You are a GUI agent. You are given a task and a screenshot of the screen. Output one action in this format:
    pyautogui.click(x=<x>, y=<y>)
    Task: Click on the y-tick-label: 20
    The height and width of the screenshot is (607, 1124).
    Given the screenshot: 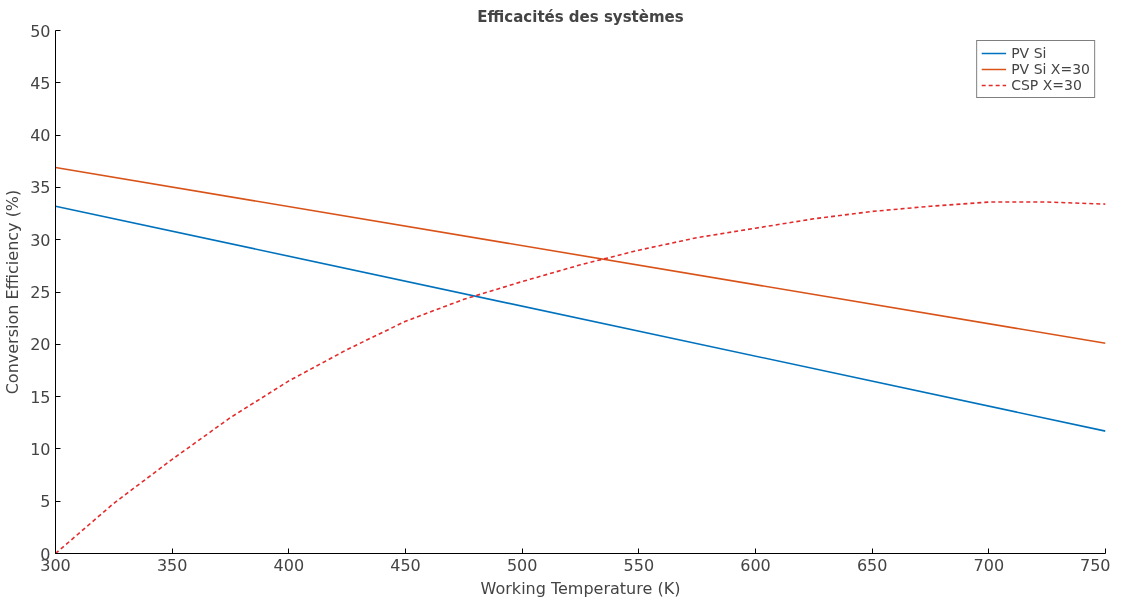 What is the action you would take?
    pyautogui.click(x=40, y=345)
    